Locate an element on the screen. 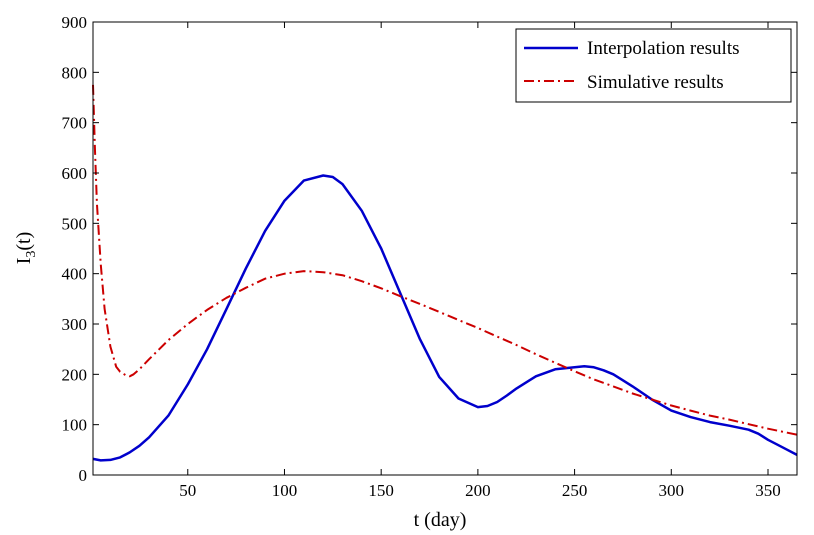 The image size is (814, 535). y-axis-label-suffix: (t) is located at coordinates (24, 241).